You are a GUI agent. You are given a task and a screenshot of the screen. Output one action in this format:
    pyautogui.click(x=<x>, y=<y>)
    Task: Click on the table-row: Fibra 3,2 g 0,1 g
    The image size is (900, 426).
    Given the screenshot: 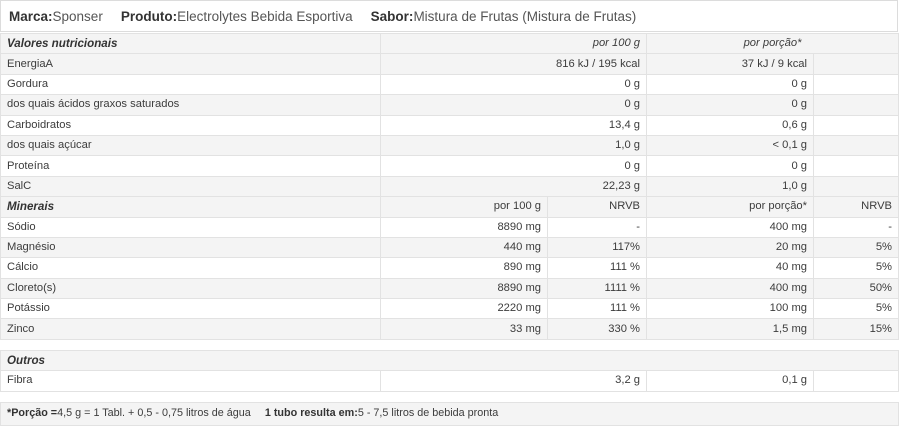 What is the action you would take?
    pyautogui.click(x=449, y=381)
    